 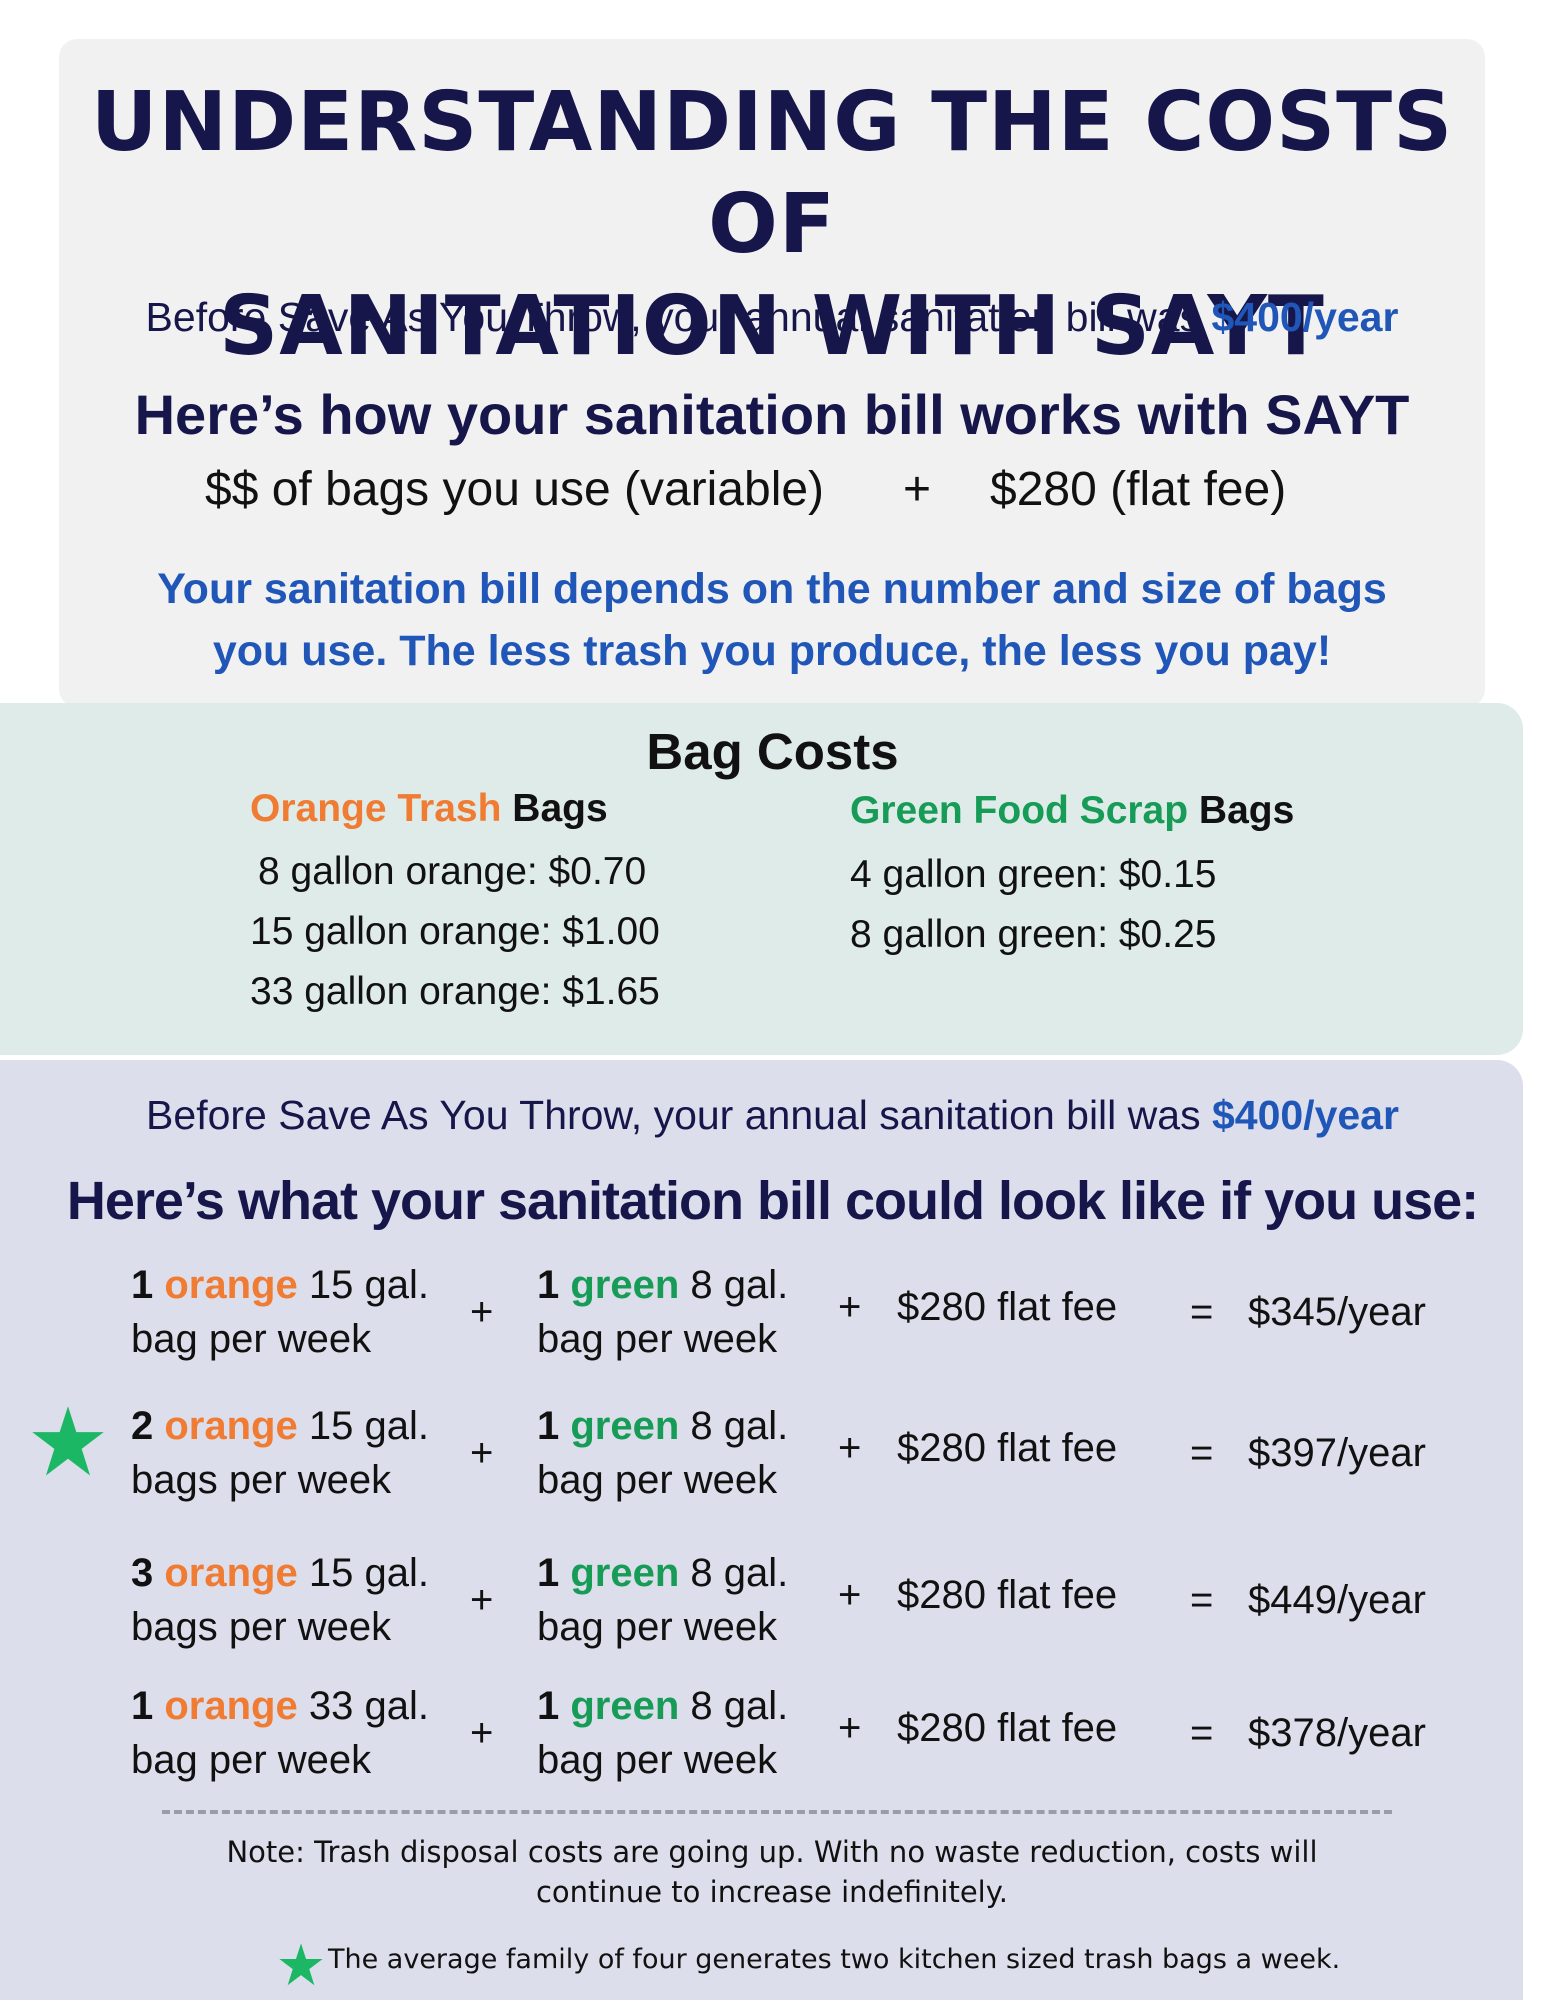 I want to click on scenario-4-green: 1 green 8 gal. bag per week, so click(x=663, y=1733).